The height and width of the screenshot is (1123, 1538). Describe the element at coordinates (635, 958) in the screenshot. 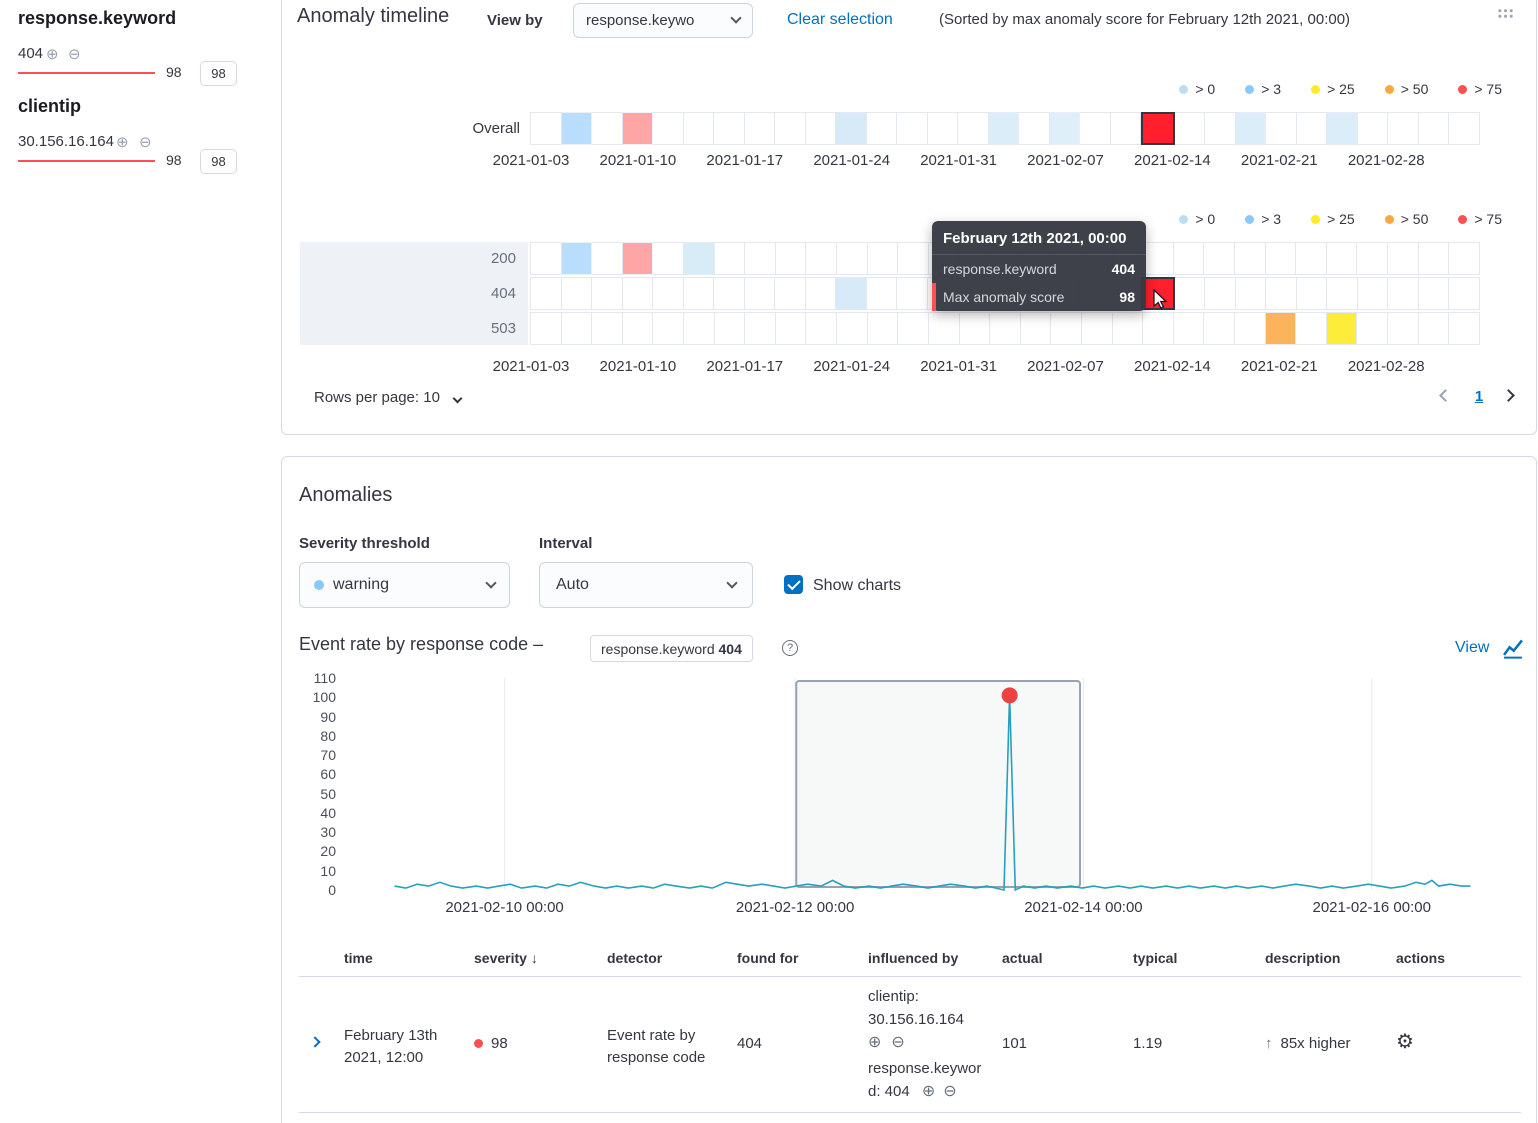

I see `header-detector: detector` at that location.